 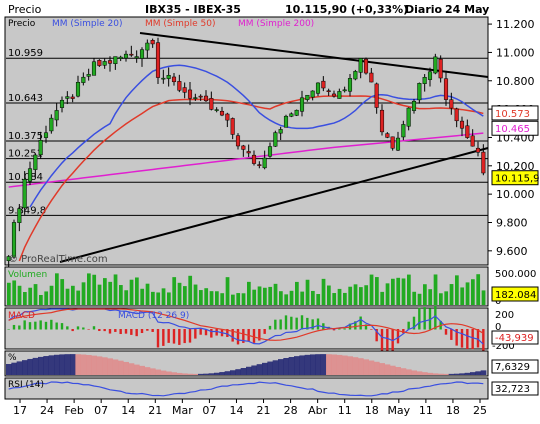 I want to click on x-tick-label: 11, so click(x=426, y=410).